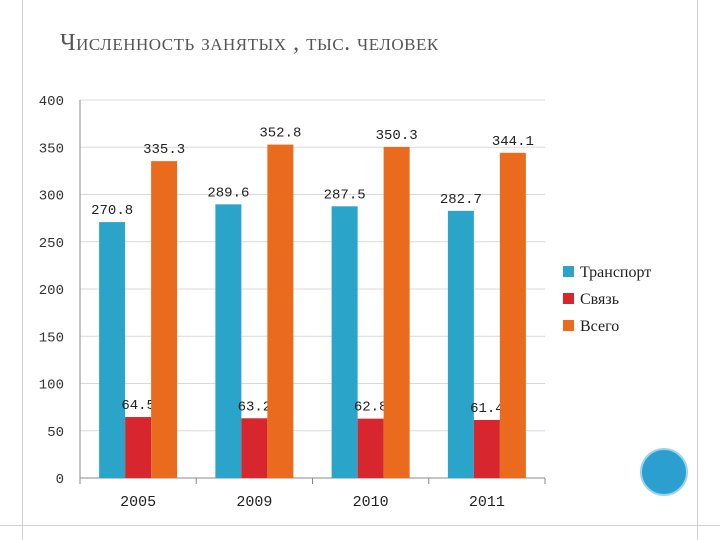 Image resolution: width=720 pixels, height=540 pixels. Describe the element at coordinates (60, 480) in the screenshot. I see `y-tick-label: 0` at that location.